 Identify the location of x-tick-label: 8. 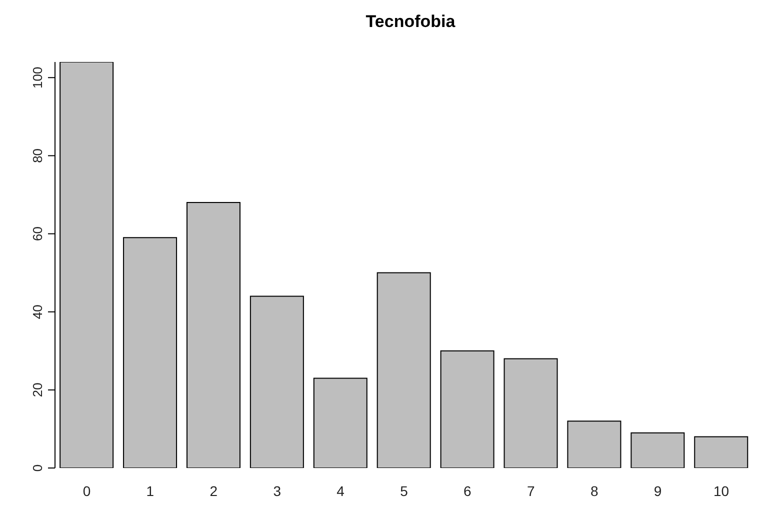
(594, 490).